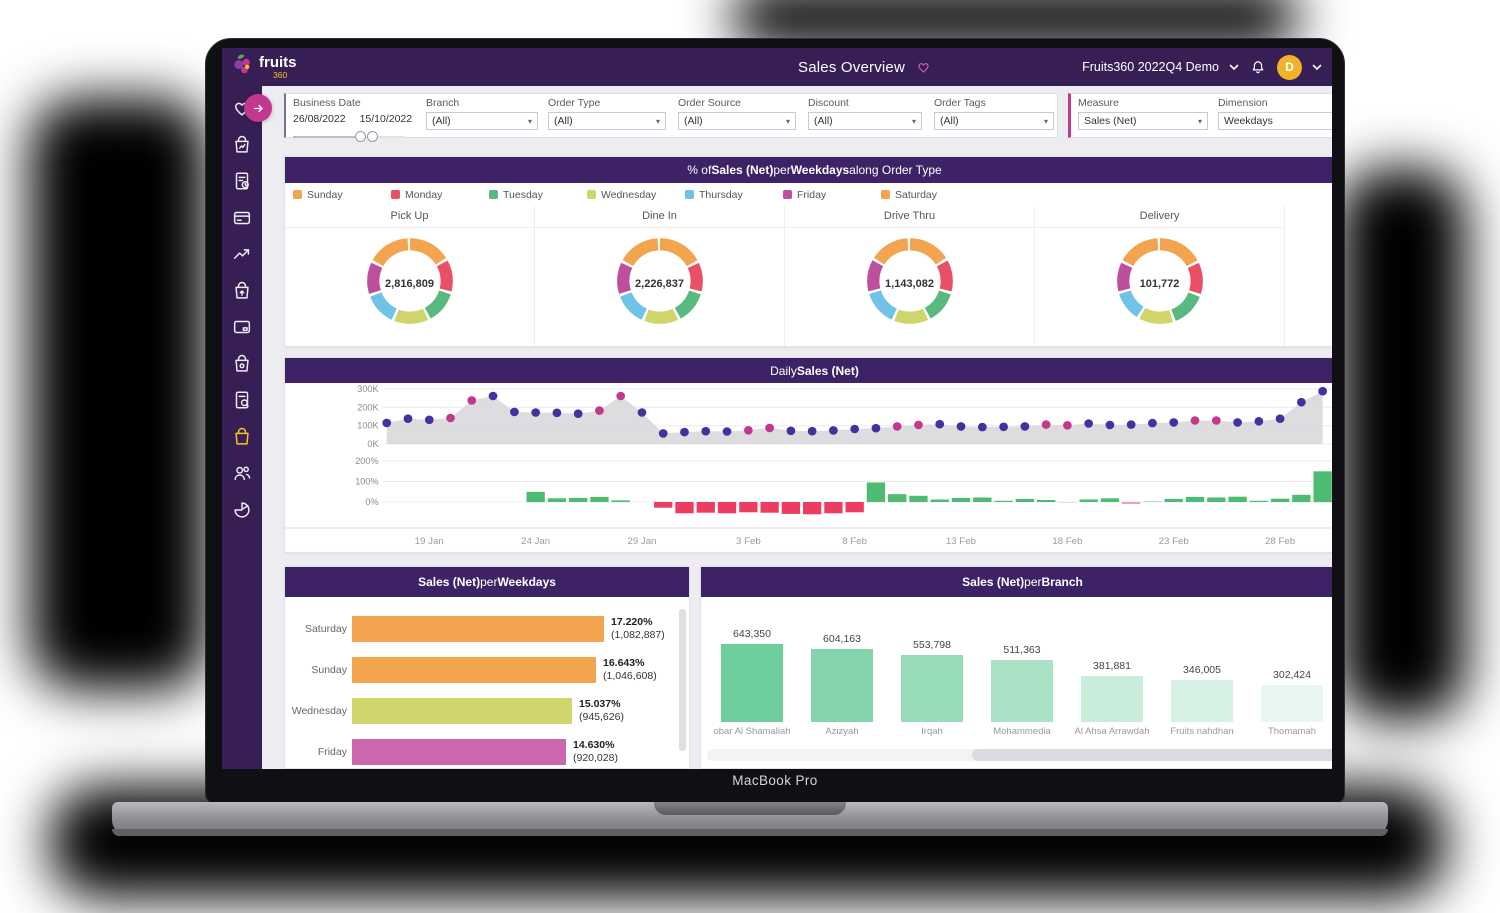 The height and width of the screenshot is (913, 1500). What do you see at coordinates (1112, 731) in the screenshot?
I see `bar-category-label: Al Ahsa Arrawdah` at bounding box center [1112, 731].